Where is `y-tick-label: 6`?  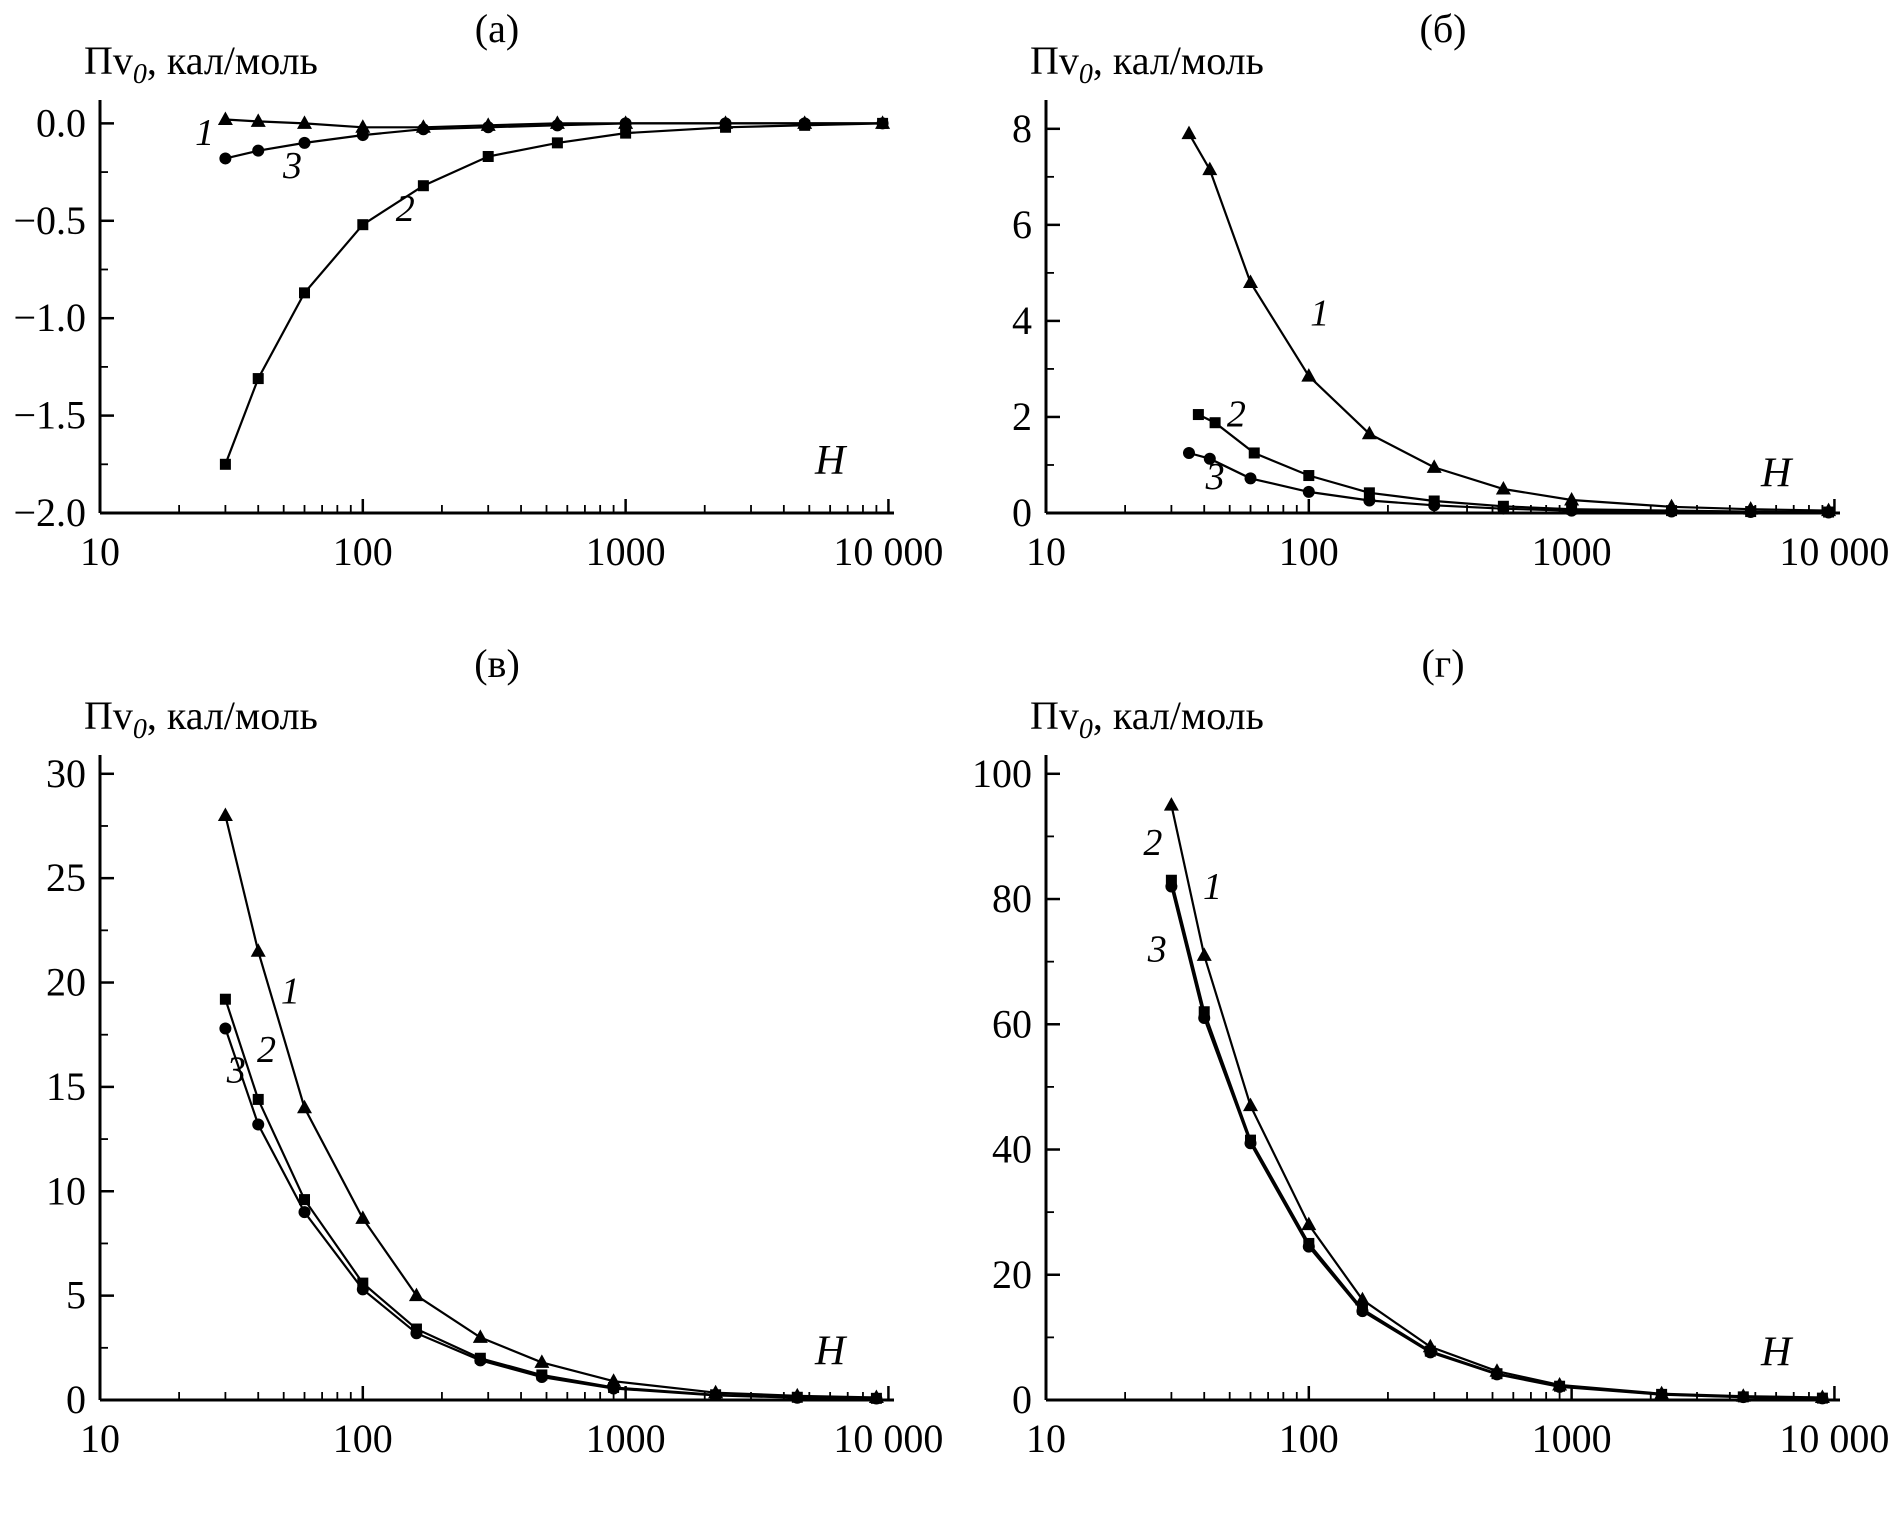
y-tick-label: 6 is located at coordinates (1022, 224).